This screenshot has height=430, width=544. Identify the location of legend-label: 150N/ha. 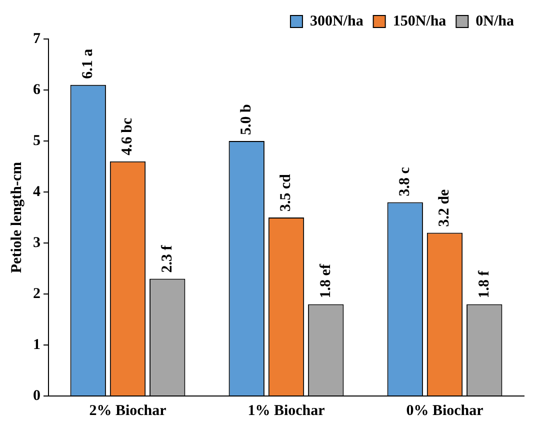
(419, 21).